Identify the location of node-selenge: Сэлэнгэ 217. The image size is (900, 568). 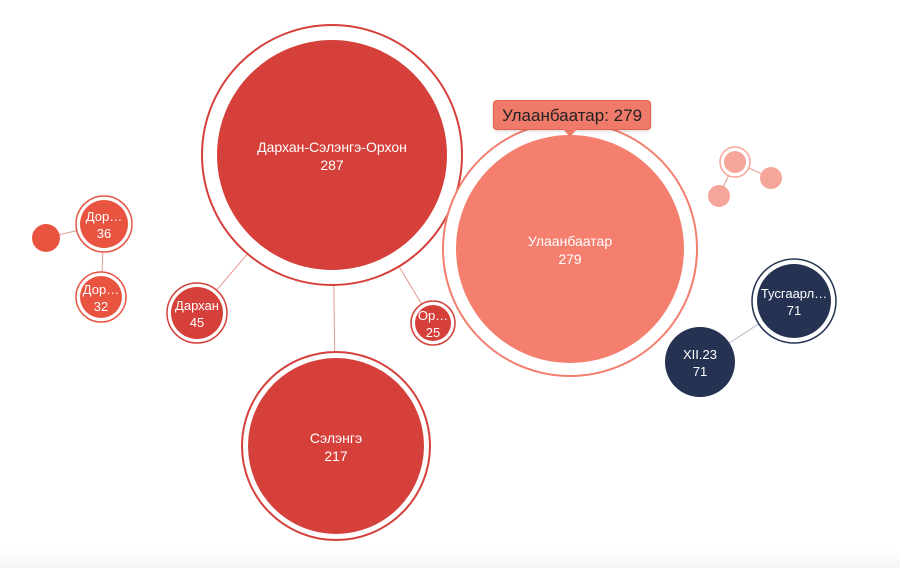
(336, 446).